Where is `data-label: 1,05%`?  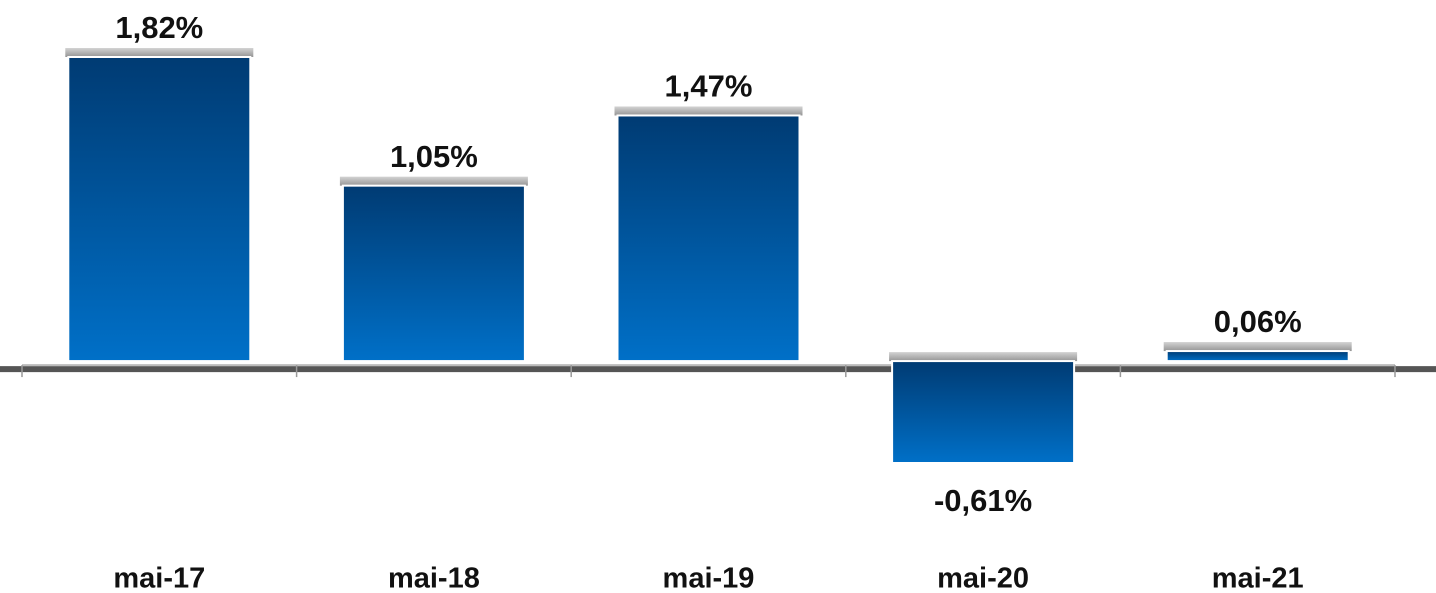
data-label: 1,05% is located at coordinates (434, 156).